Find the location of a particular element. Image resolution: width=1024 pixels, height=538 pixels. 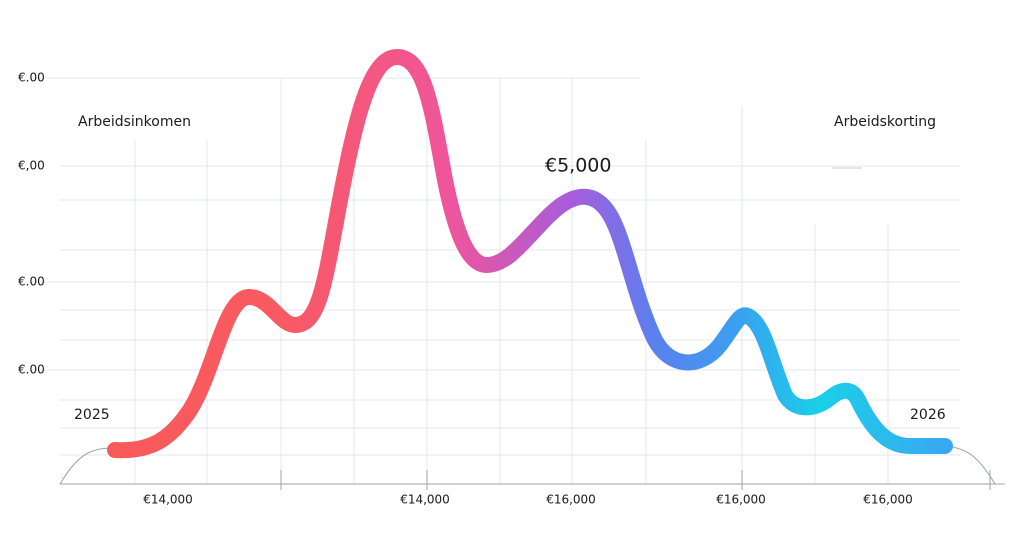

left-title: Arbeidsinkomen is located at coordinates (134, 122).